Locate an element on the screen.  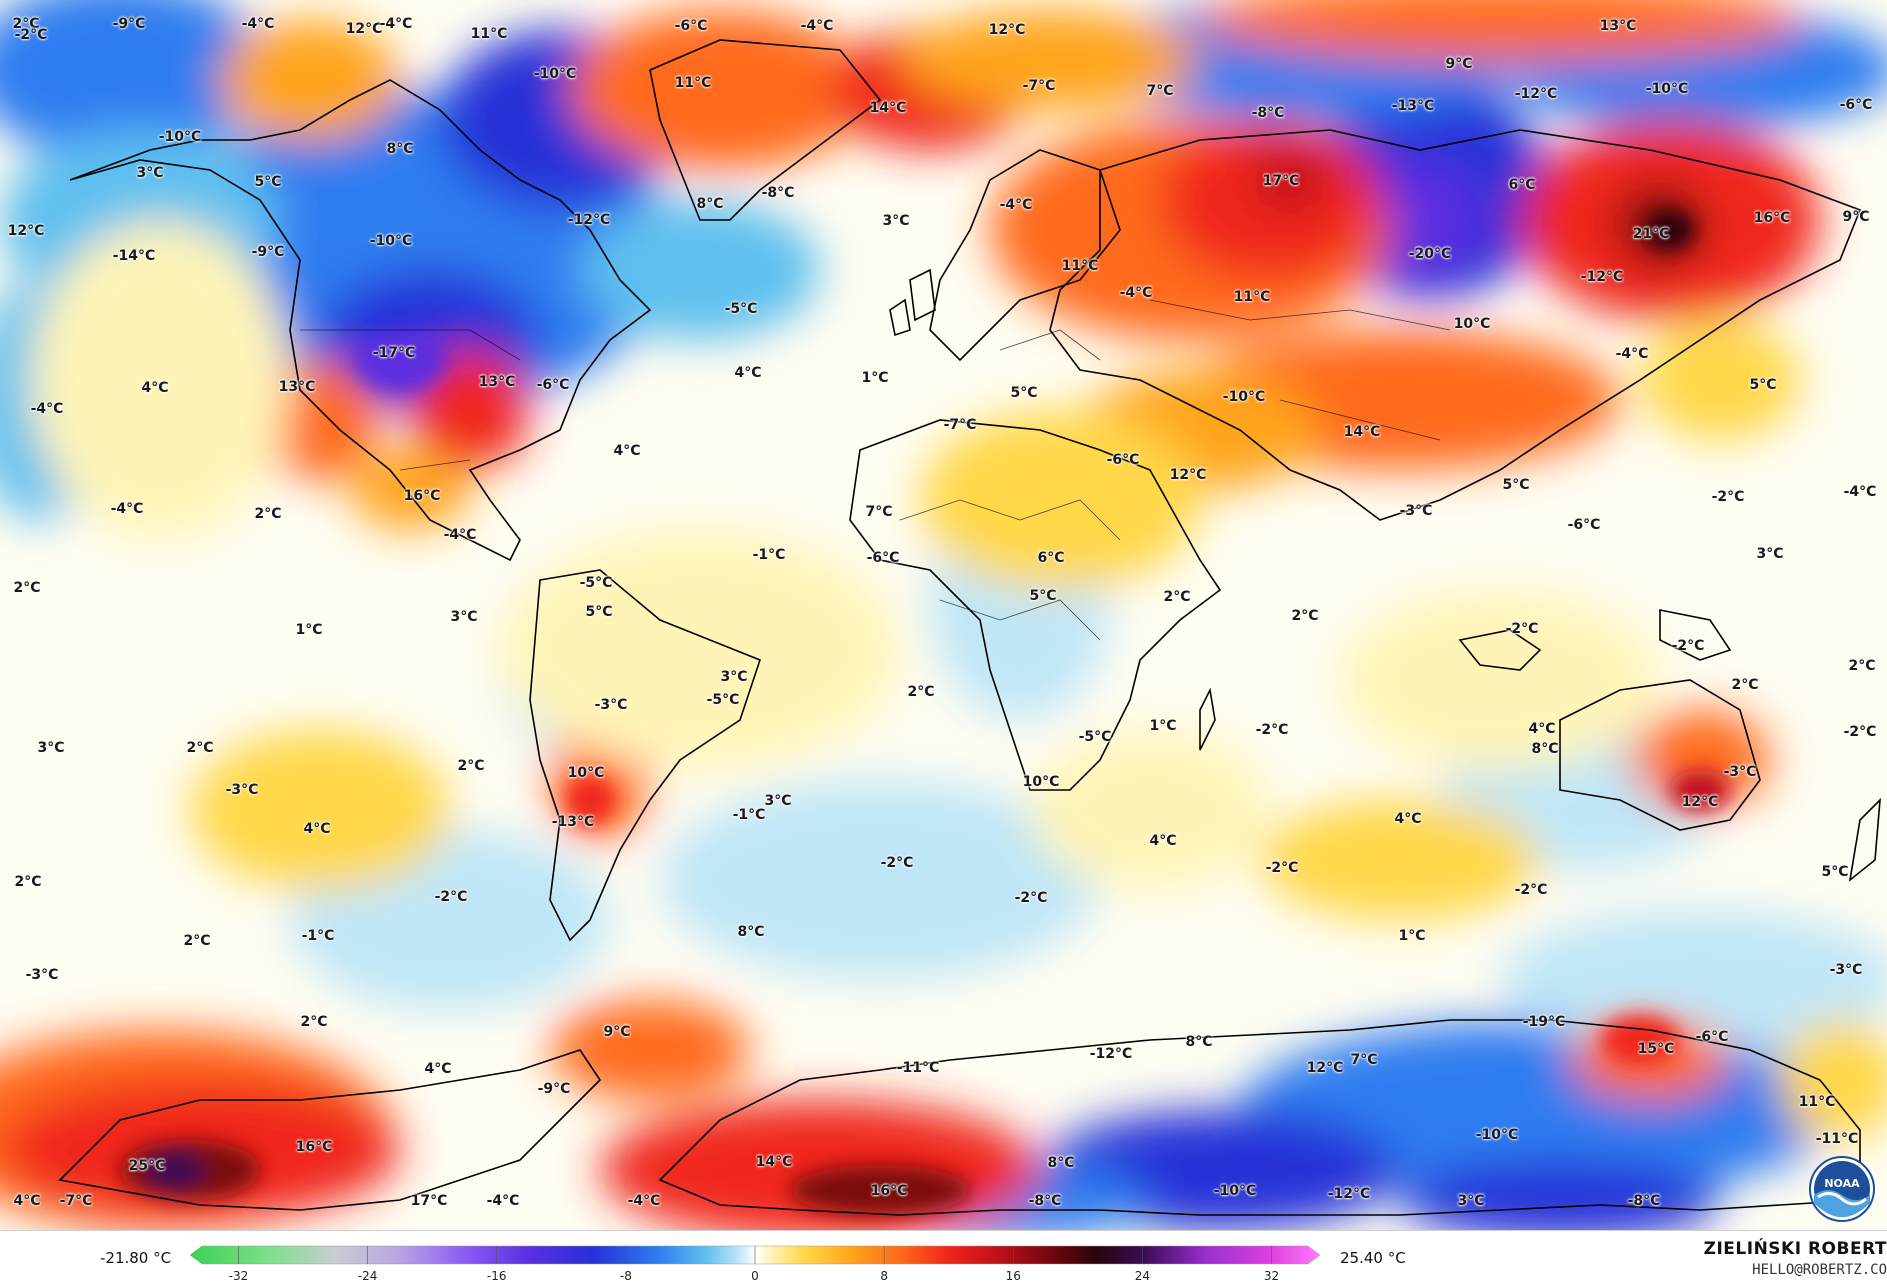
colorbar-tick-label: 32 is located at coordinates (1271, 1276).